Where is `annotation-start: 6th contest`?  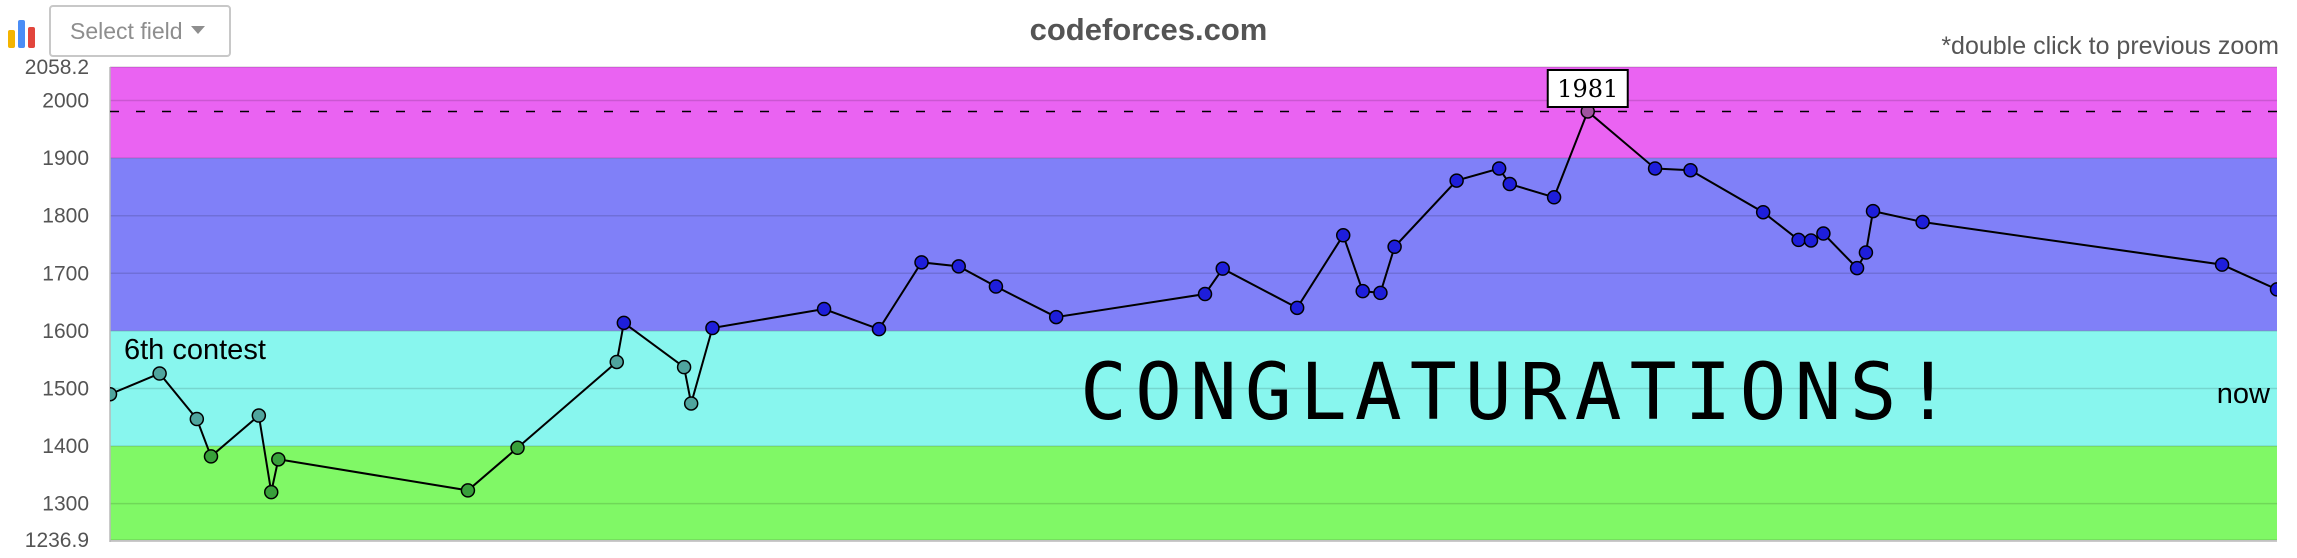 annotation-start: 6th contest is located at coordinates (195, 350).